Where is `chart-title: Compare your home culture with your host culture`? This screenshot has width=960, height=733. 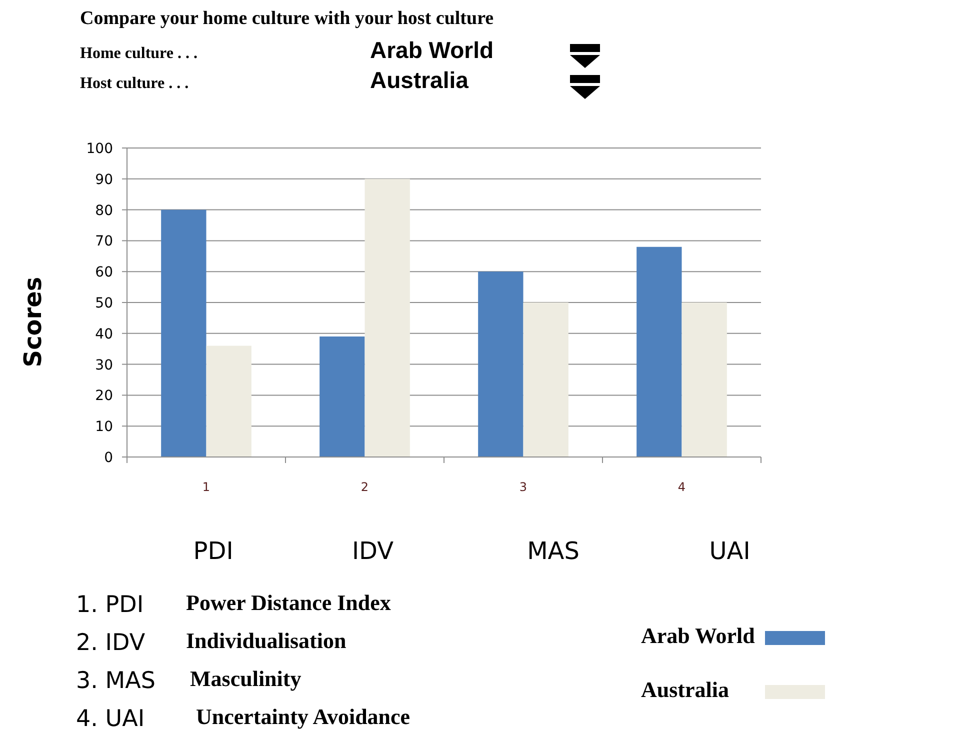
chart-title: Compare your home culture with your host culture is located at coordinates (287, 18).